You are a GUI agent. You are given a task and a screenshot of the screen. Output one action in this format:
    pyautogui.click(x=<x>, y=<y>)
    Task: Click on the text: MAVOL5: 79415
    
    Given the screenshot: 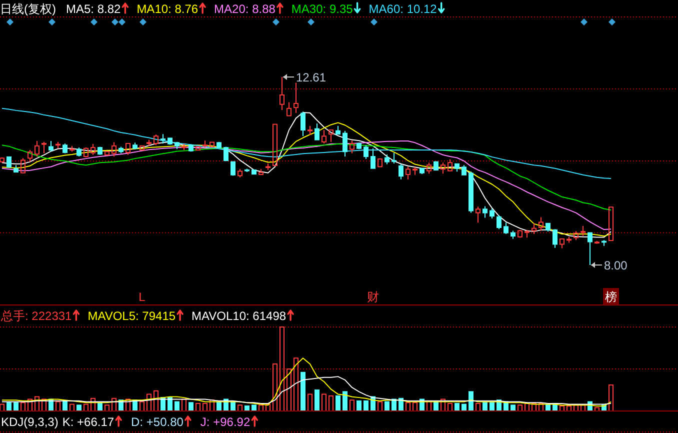 What is the action you would take?
    pyautogui.click(x=132, y=316)
    